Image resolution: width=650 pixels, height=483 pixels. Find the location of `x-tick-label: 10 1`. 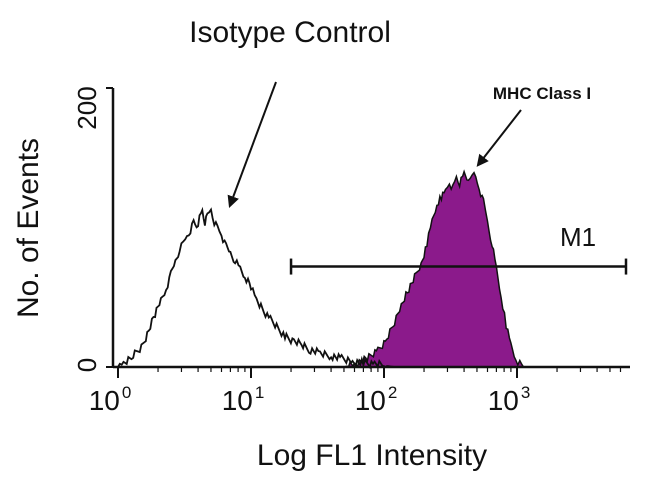

x-tick-label: 10 1 is located at coordinates (243, 399).